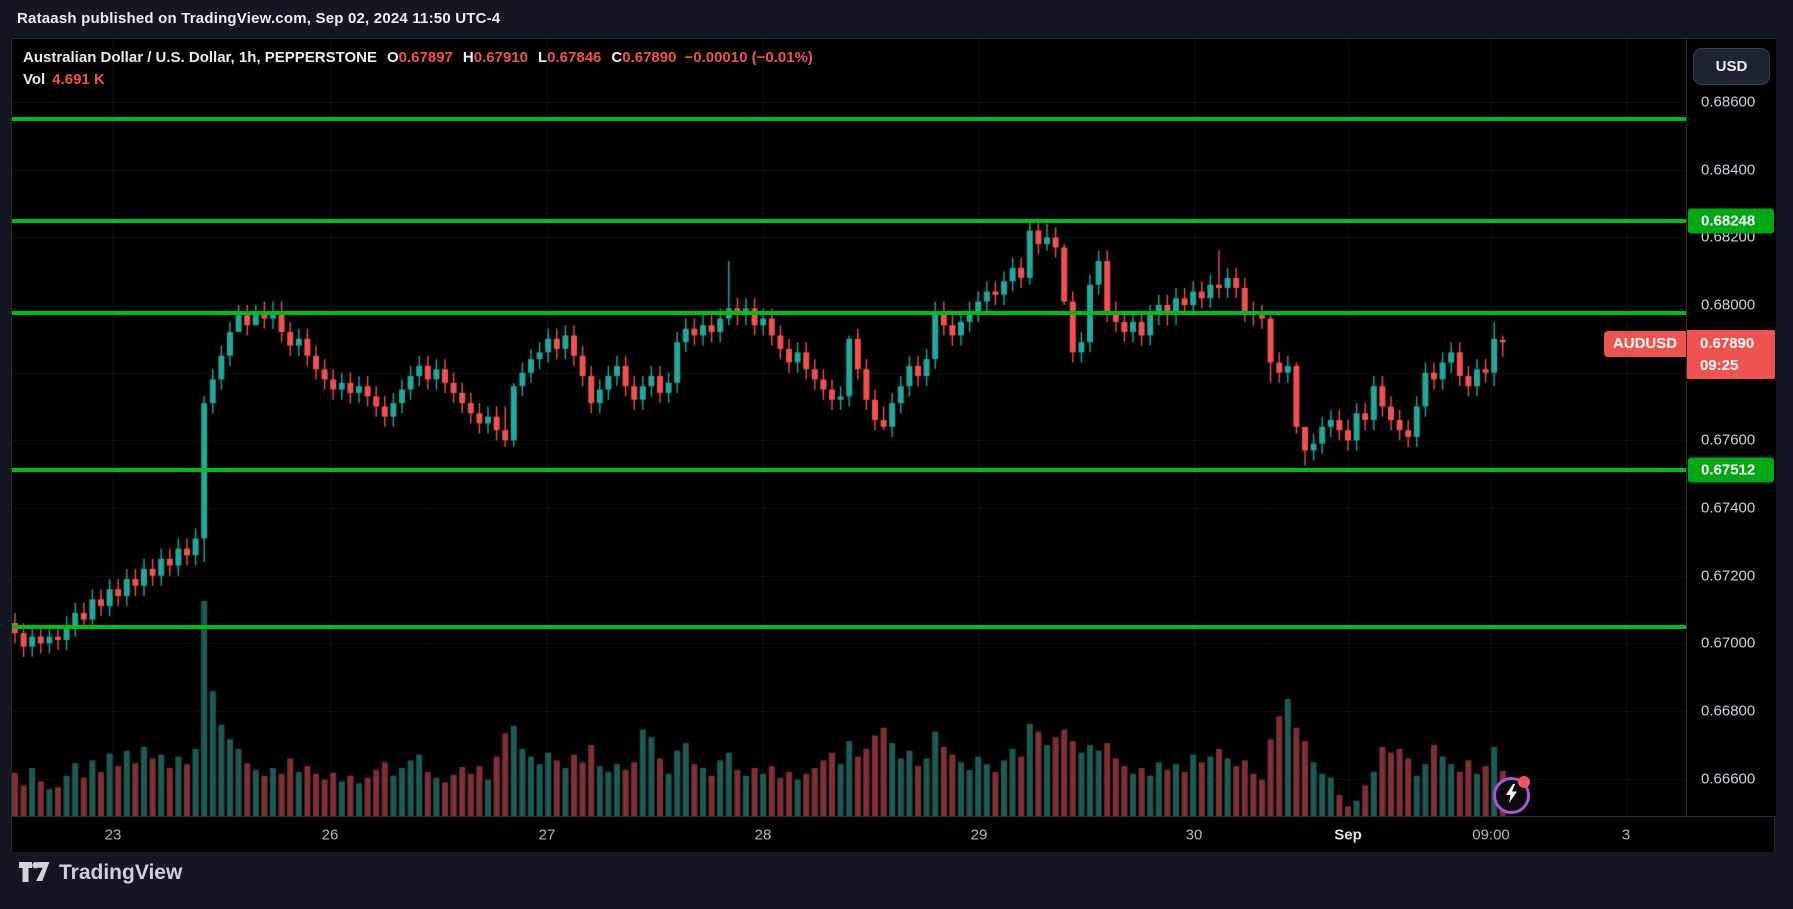 The image size is (1793, 909). I want to click on price-axis-label: 0.68000, so click(1728, 305).